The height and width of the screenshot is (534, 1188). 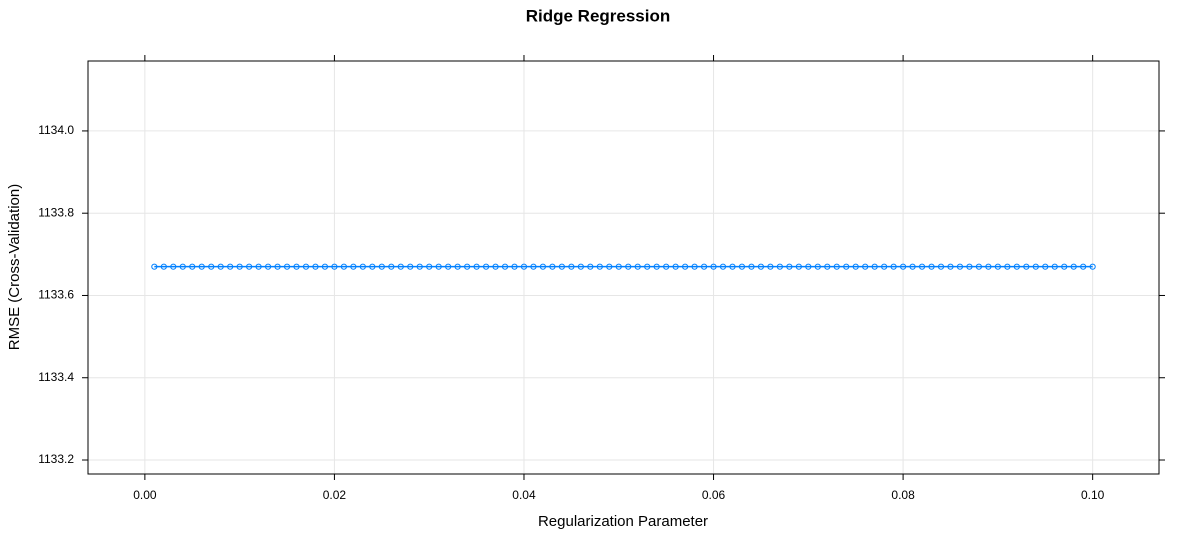 What do you see at coordinates (524, 495) in the screenshot?
I see `x-tick-label: 0.04` at bounding box center [524, 495].